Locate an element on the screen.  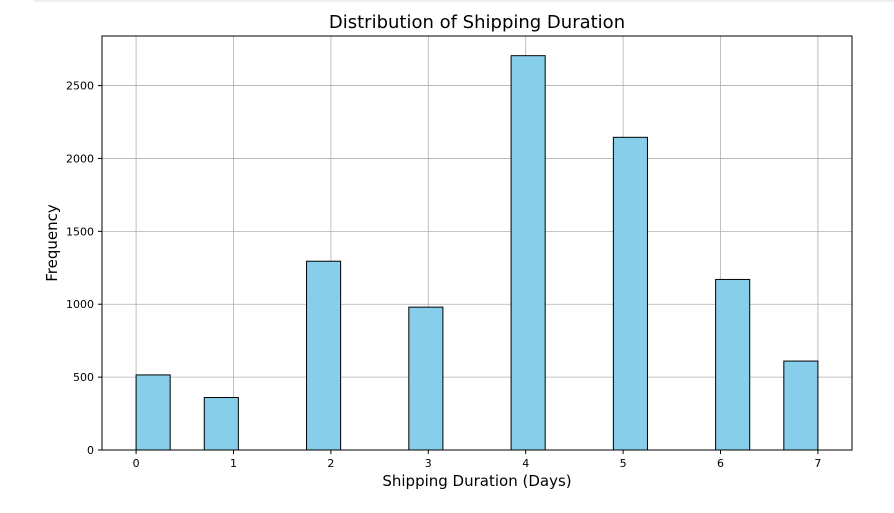
y-tick-label: 500 is located at coordinates (83, 377).